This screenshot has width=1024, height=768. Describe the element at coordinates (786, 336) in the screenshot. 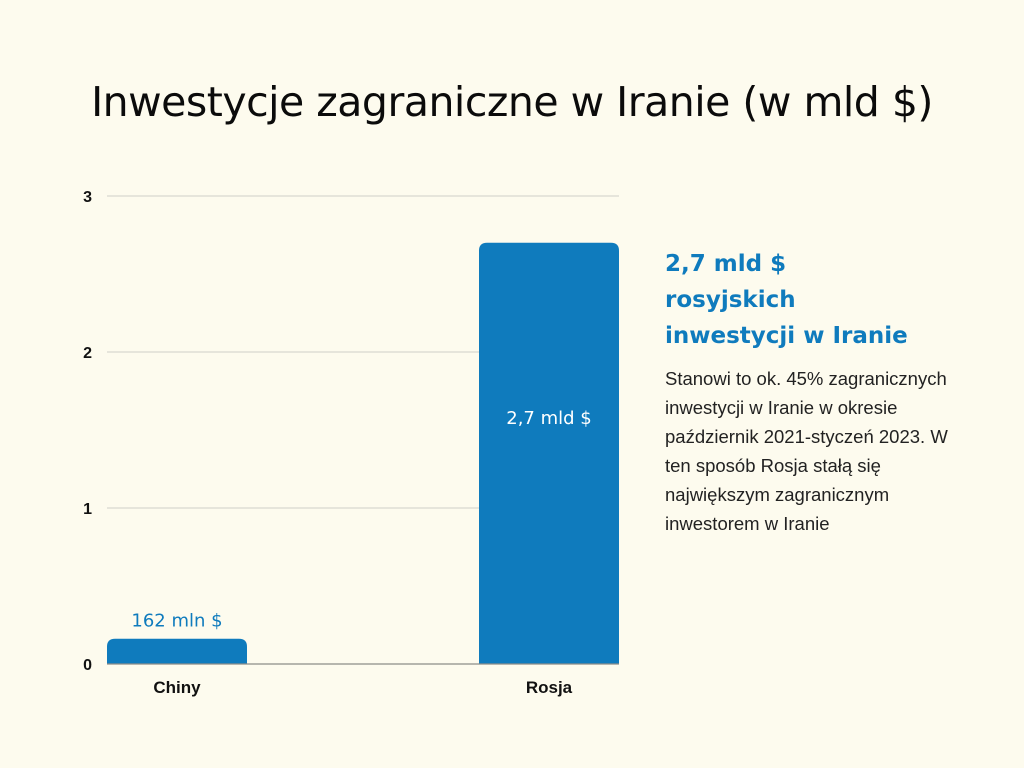

I see `side-heading-line: inwestycji w Iranie` at that location.